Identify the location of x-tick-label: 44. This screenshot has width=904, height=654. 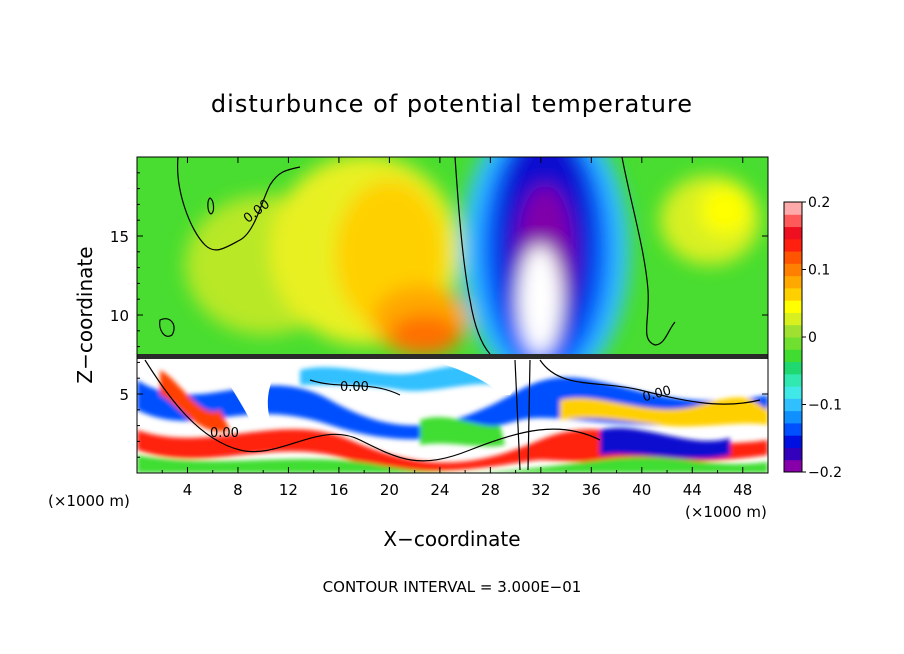
(692, 490).